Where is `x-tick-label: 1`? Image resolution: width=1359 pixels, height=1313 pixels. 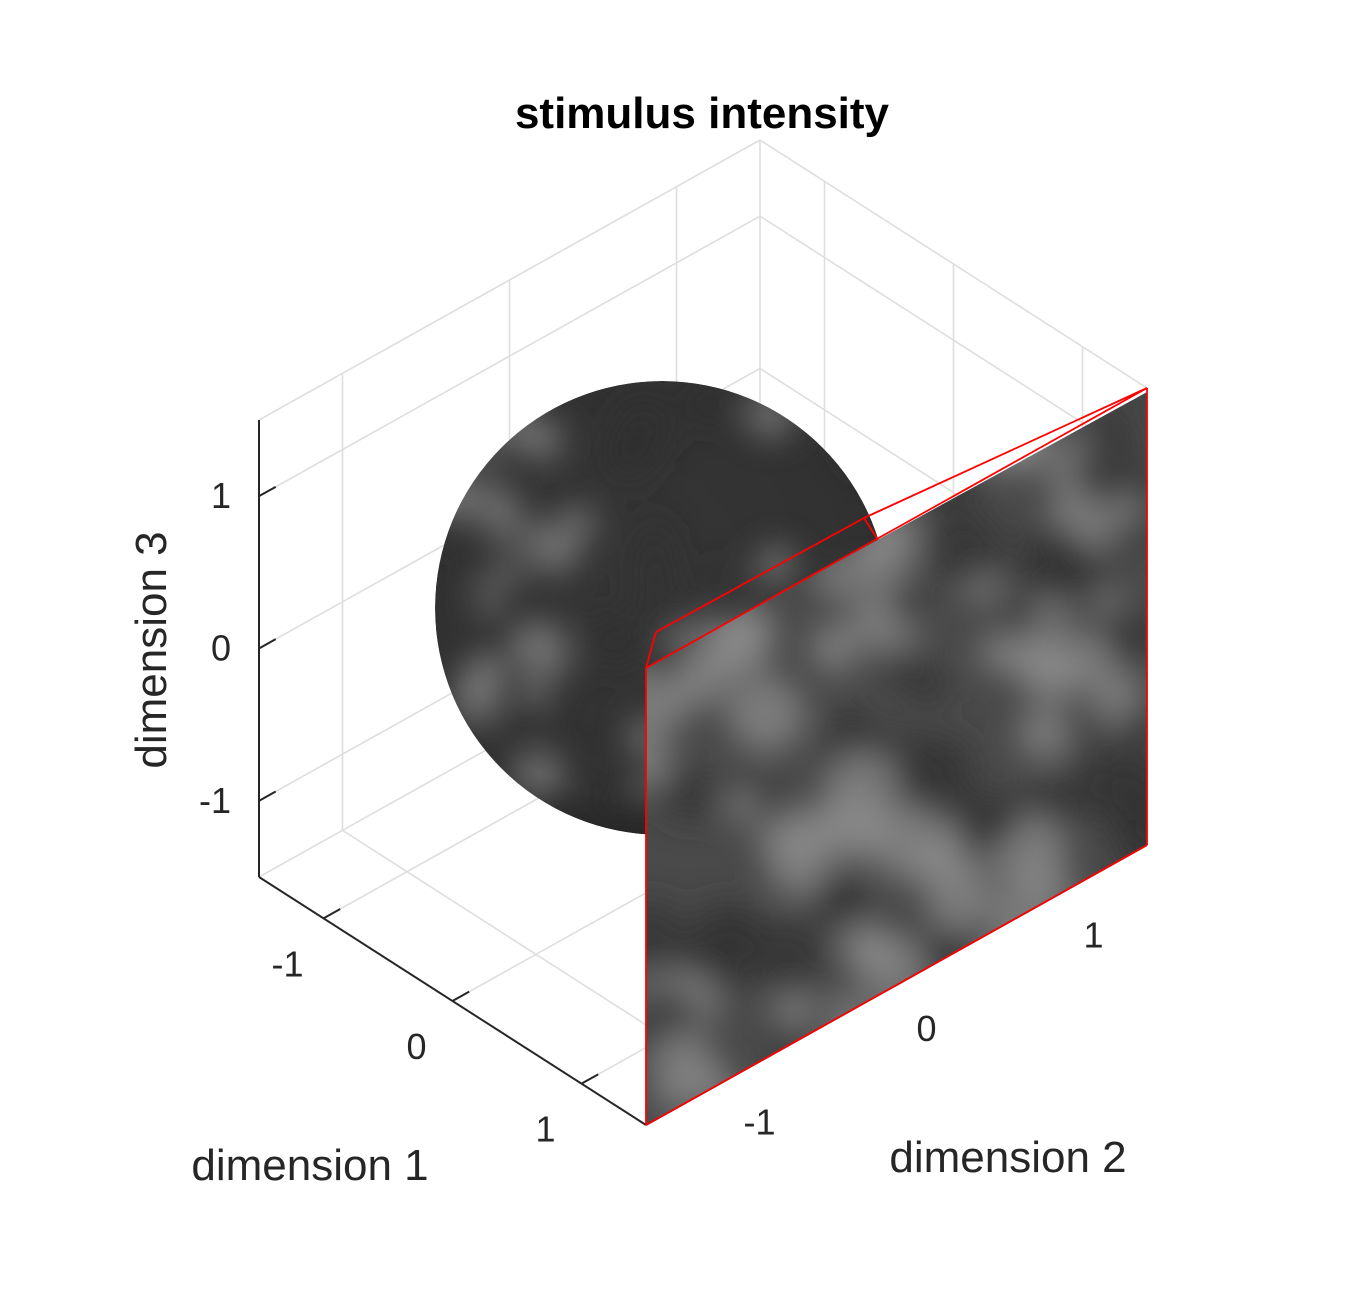
x-tick-label: 1 is located at coordinates (545, 1129).